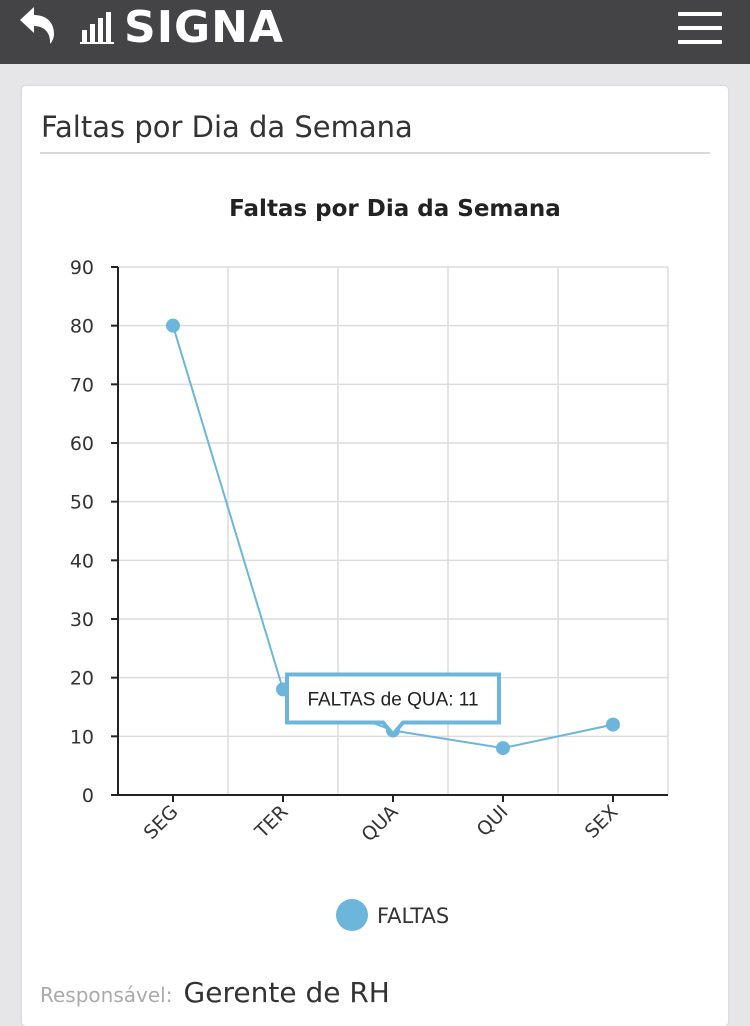  Describe the element at coordinates (82, 679) in the screenshot. I see `y-tick-label: 20` at that location.